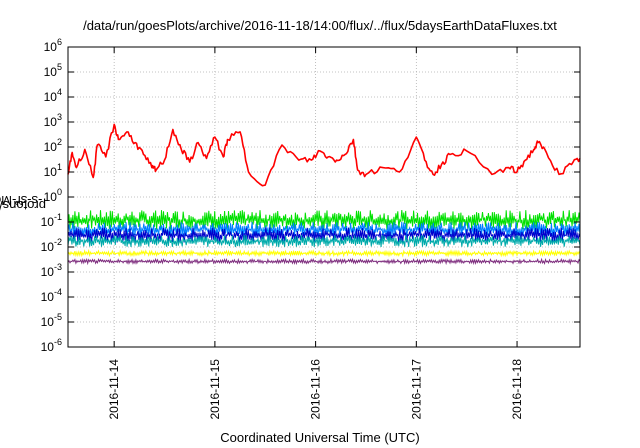  I want to click on y-tick-label: 10⁻⁵, so click(51, 320).